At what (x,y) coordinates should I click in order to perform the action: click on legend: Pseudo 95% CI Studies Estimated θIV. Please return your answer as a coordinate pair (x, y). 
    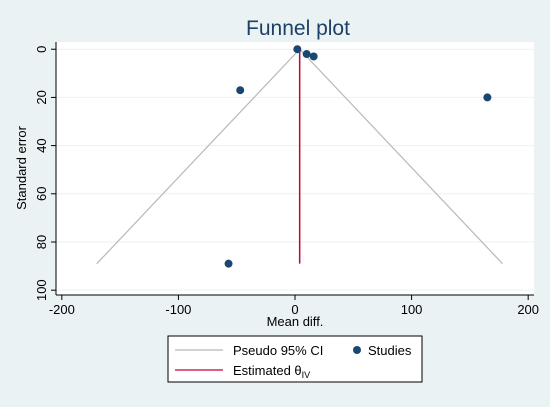
    Looking at the image, I should click on (295, 359).